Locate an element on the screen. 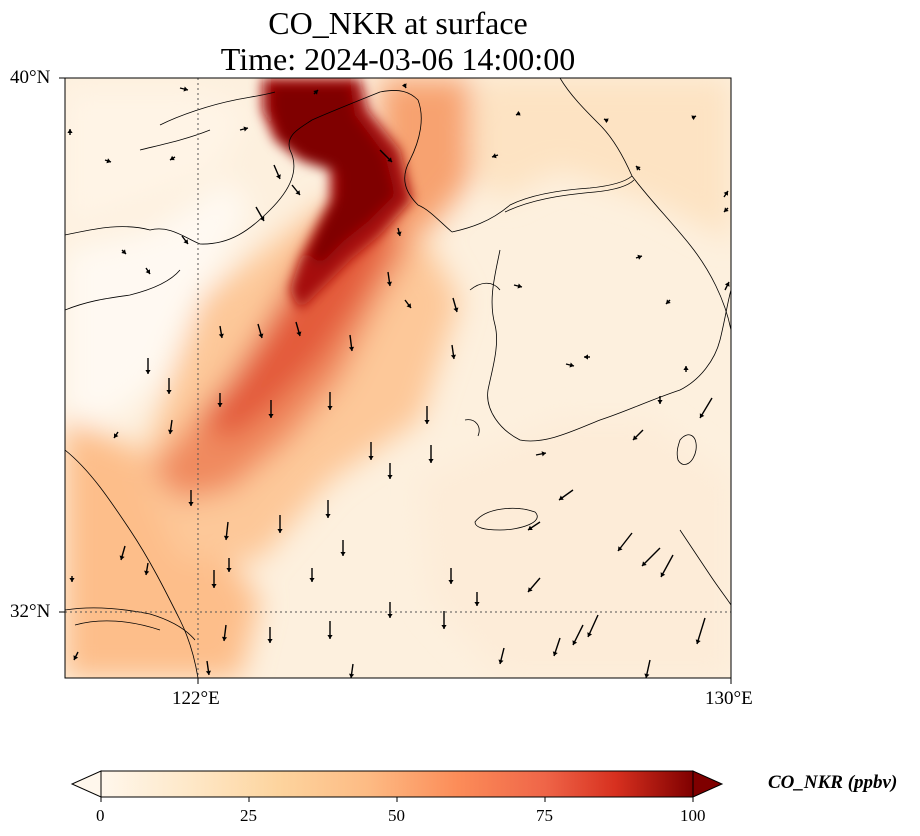 Image resolution: width=920 pixels, height=836 pixels. colorbar-tick-label: 25 is located at coordinates (248, 815).